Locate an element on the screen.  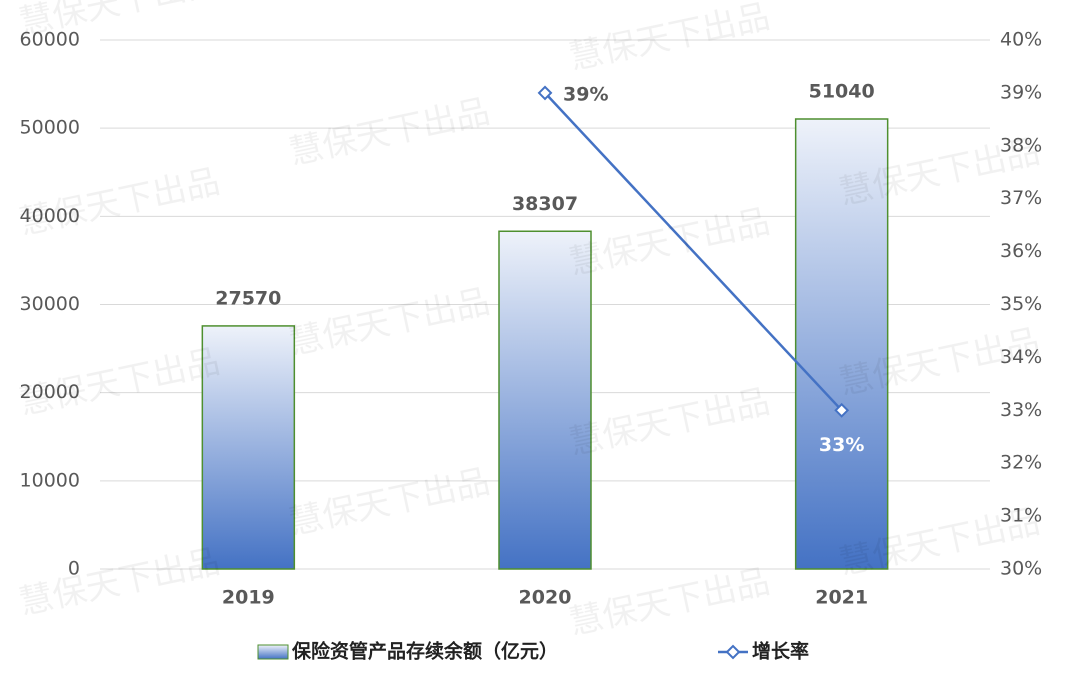
y2-tick-label: 38% is located at coordinates (1021, 145).